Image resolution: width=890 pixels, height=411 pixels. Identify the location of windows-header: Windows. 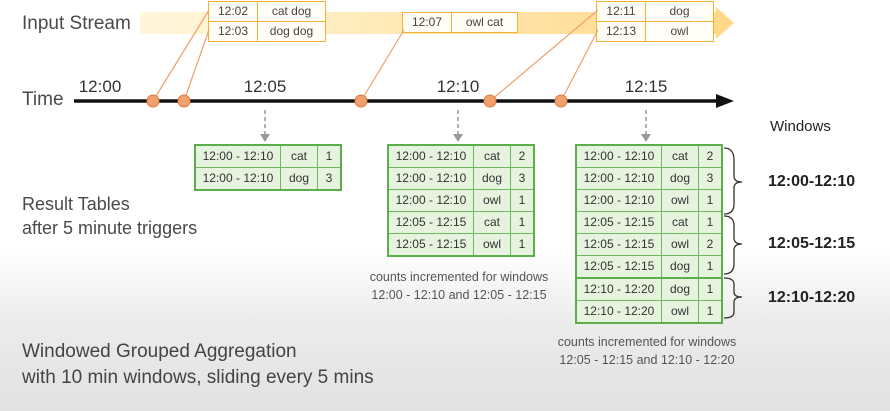
(800, 126).